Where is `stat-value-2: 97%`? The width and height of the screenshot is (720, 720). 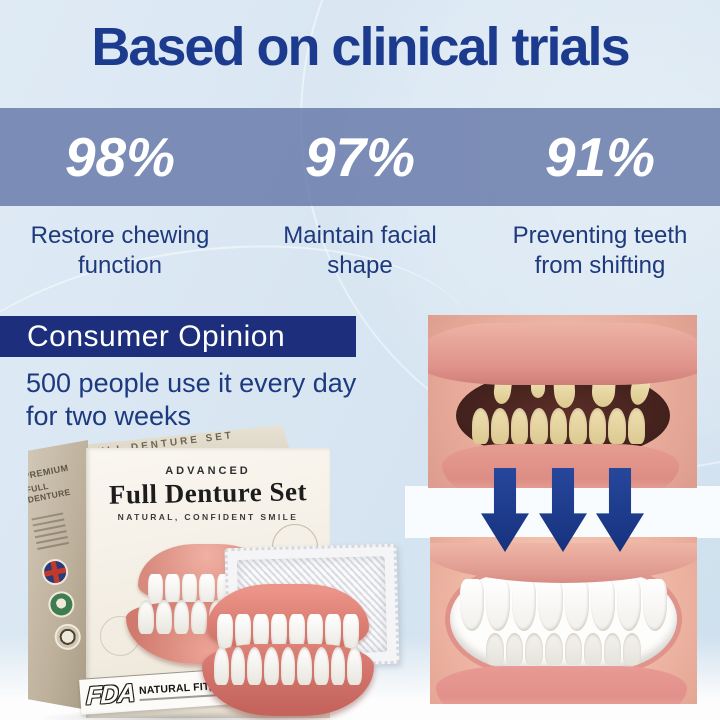 stat-value-2: 97% is located at coordinates (360, 157).